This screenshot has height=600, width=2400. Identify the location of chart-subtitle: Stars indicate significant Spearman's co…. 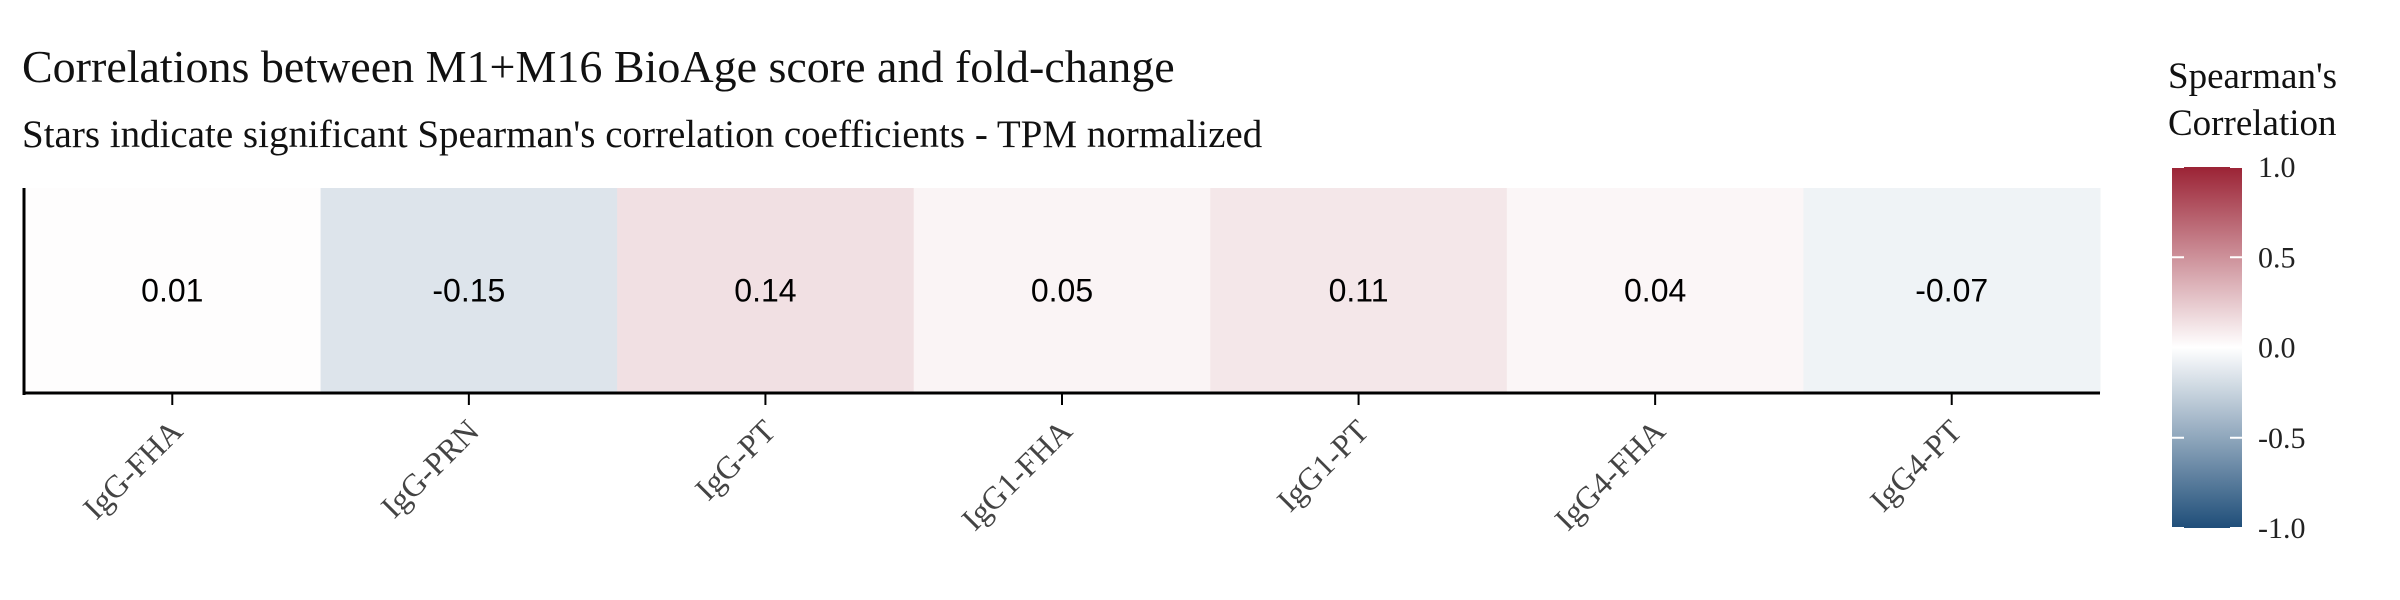
(642, 134).